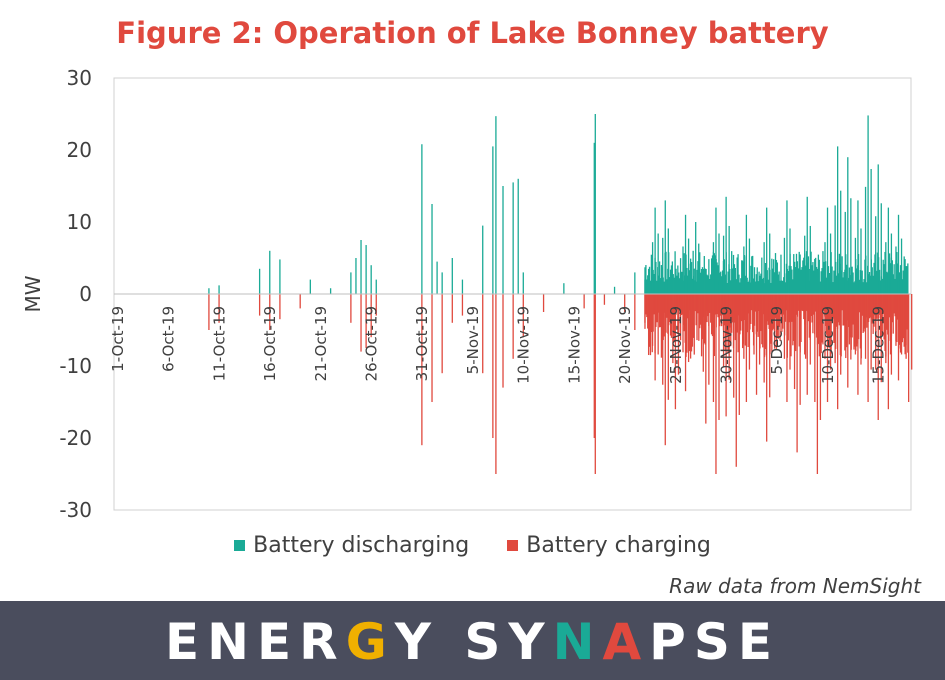 The width and height of the screenshot is (945, 680). What do you see at coordinates (79, 78) in the screenshot?
I see `y-tick-label: 30` at bounding box center [79, 78].